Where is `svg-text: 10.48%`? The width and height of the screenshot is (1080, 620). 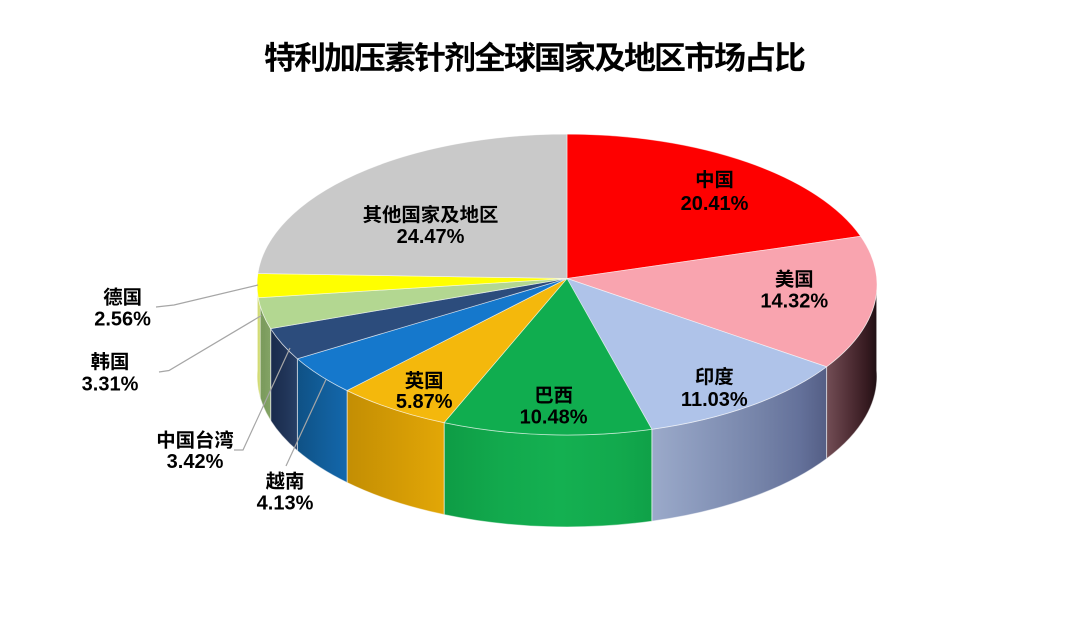 svg-text: 10.48% is located at coordinates (554, 415).